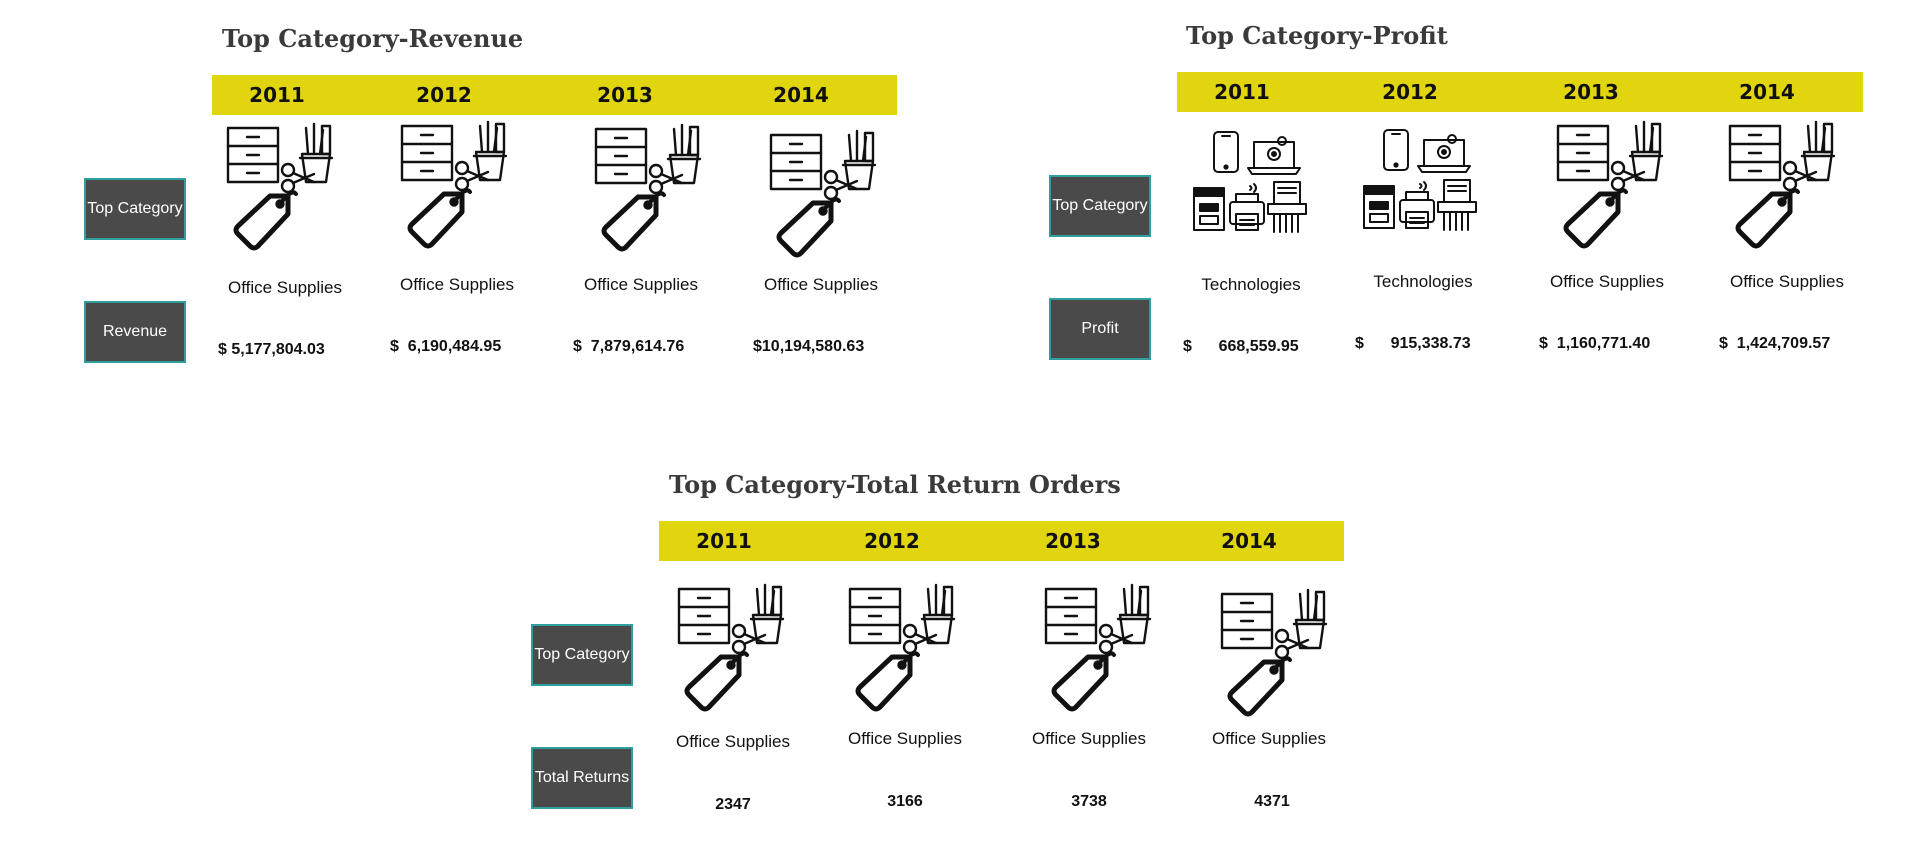 The width and height of the screenshot is (1920, 863). What do you see at coordinates (1595, 343) in the screenshot?
I see `profit-value: $ 1,160,771.40` at bounding box center [1595, 343].